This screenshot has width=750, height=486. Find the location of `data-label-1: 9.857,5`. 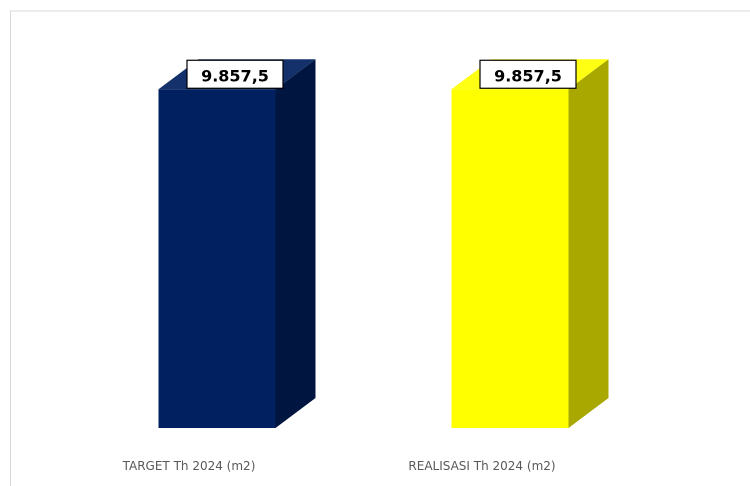

data-label-1: 9.857,5 is located at coordinates (235, 74).